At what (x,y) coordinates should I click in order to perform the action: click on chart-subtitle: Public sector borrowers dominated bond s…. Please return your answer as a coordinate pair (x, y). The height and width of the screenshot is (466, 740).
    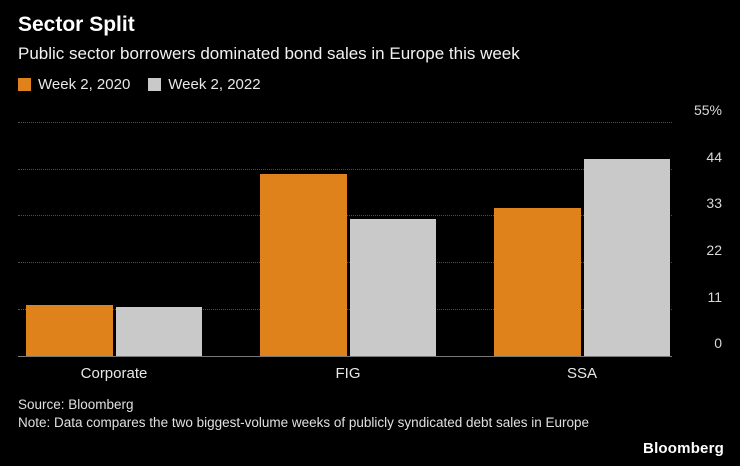
    Looking at the image, I should click on (269, 54).